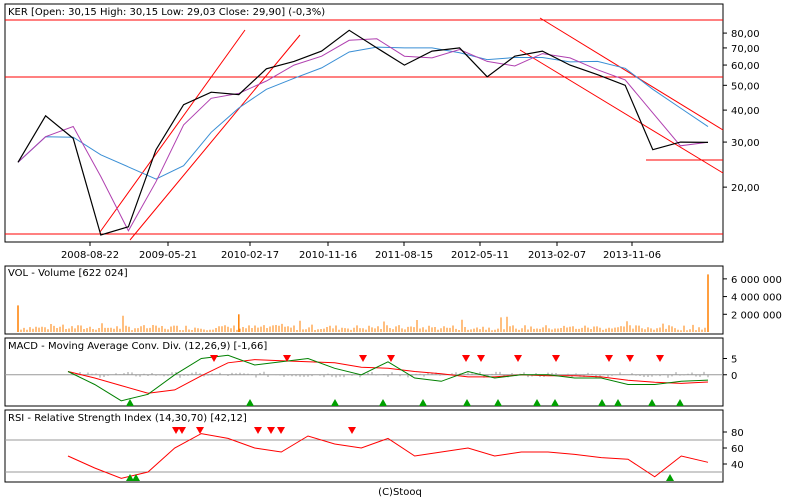  Describe the element at coordinates (168, 255) in the screenshot. I see `x-tick-label: 2009-05-21` at that location.